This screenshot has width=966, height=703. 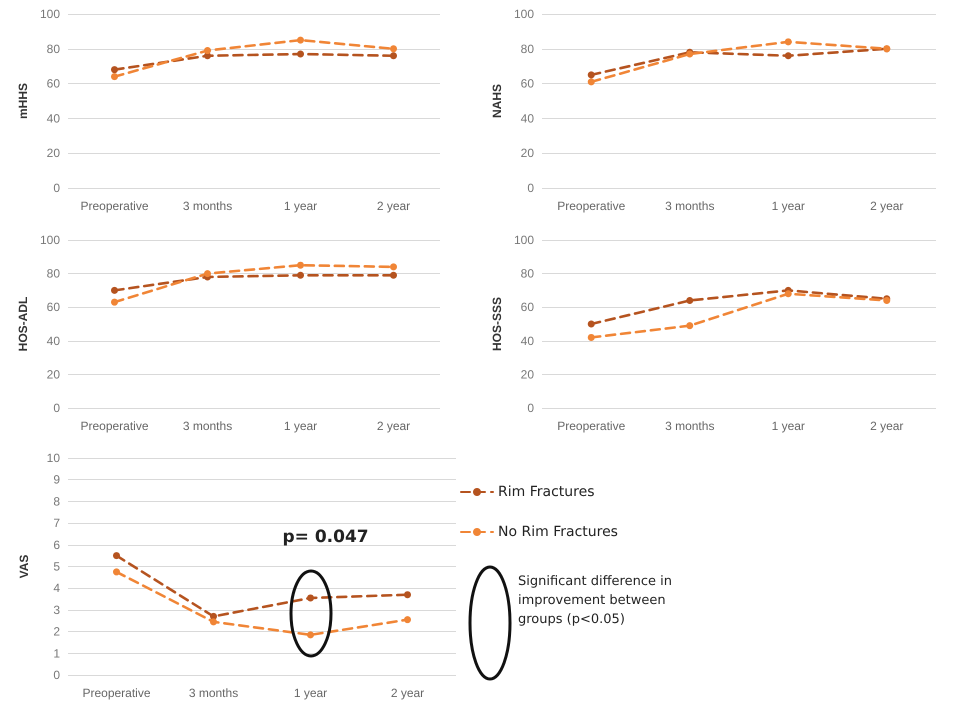 I want to click on y-tick-label: 4, so click(x=56, y=588).